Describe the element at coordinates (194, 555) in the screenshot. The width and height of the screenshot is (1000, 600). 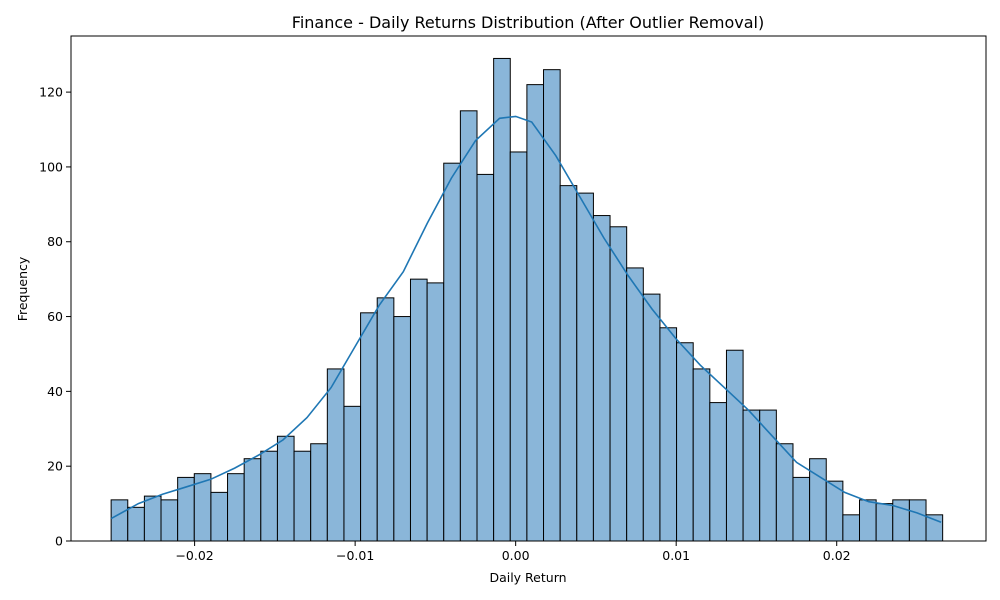
I see `x-tick-label: −0.02` at that location.